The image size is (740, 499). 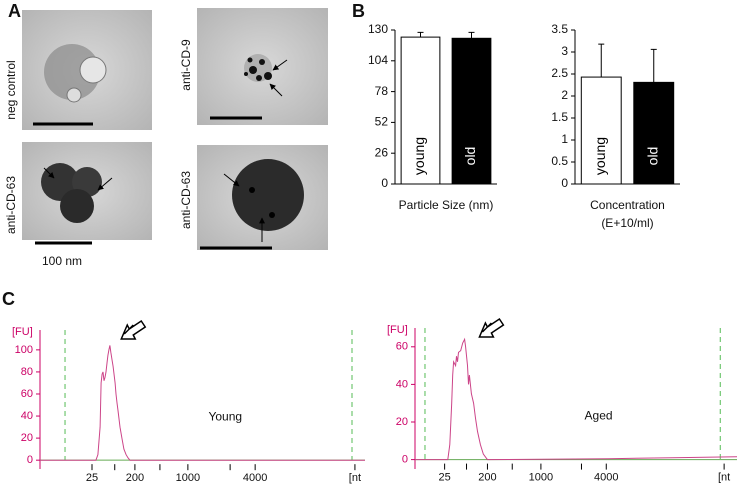 What do you see at coordinates (446, 205) in the screenshot?
I see `x-axis-label: Particle Size (nm)` at bounding box center [446, 205].